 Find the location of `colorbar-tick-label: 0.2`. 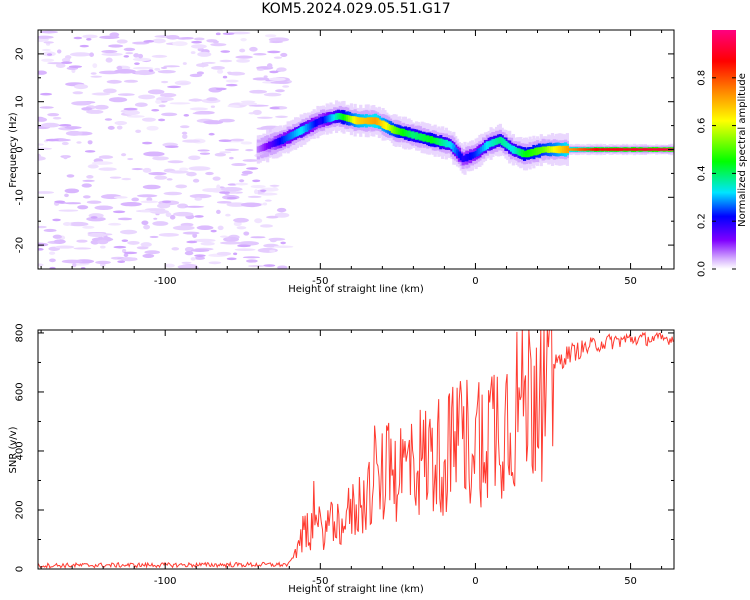

colorbar-tick-label: 0.2 is located at coordinates (702, 221).